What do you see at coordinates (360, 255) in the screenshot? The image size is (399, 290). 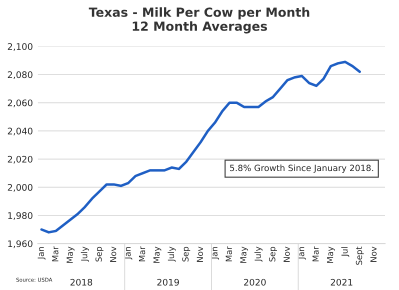 I see `x-tick-label: Sept` at bounding box center [360, 255].